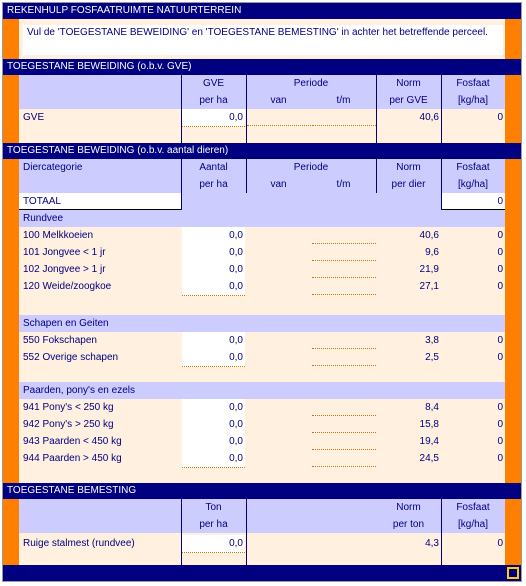 The height and width of the screenshot is (586, 526). What do you see at coordinates (500, 201) in the screenshot?
I see `totaal-value: 0` at bounding box center [500, 201].